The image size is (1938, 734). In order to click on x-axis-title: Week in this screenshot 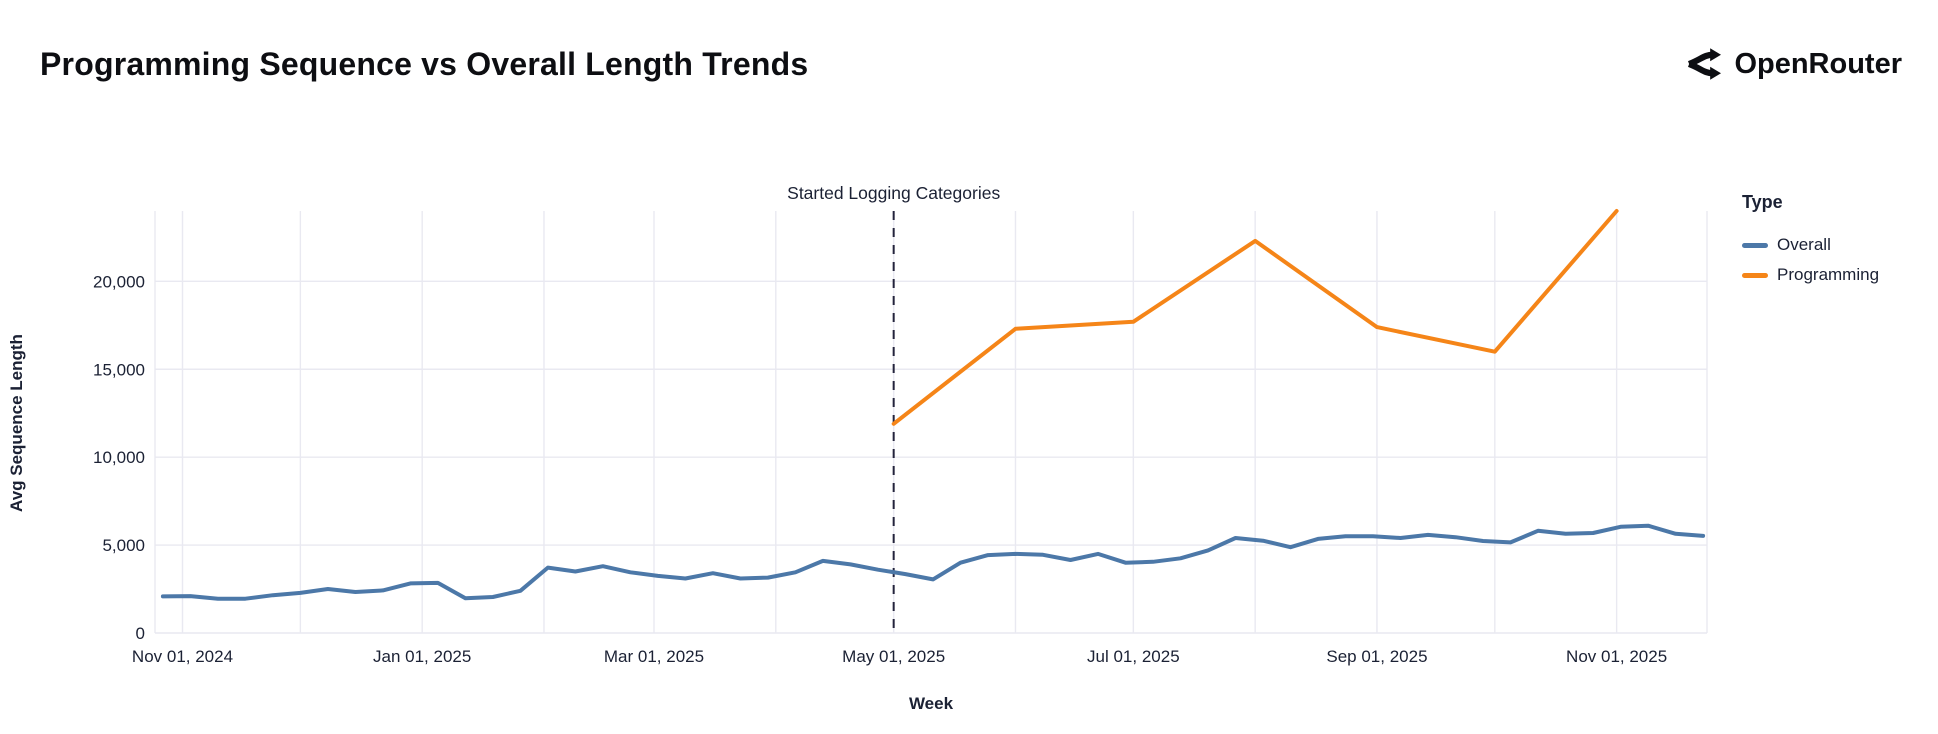, I will do `click(931, 703)`.